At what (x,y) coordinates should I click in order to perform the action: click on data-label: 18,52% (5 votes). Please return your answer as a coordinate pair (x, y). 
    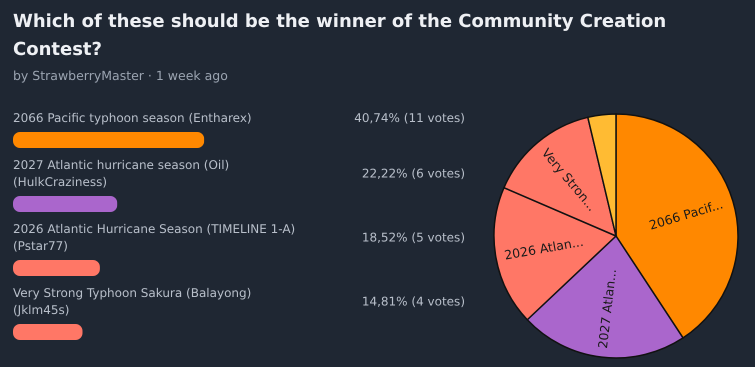
    Looking at the image, I should click on (413, 237).